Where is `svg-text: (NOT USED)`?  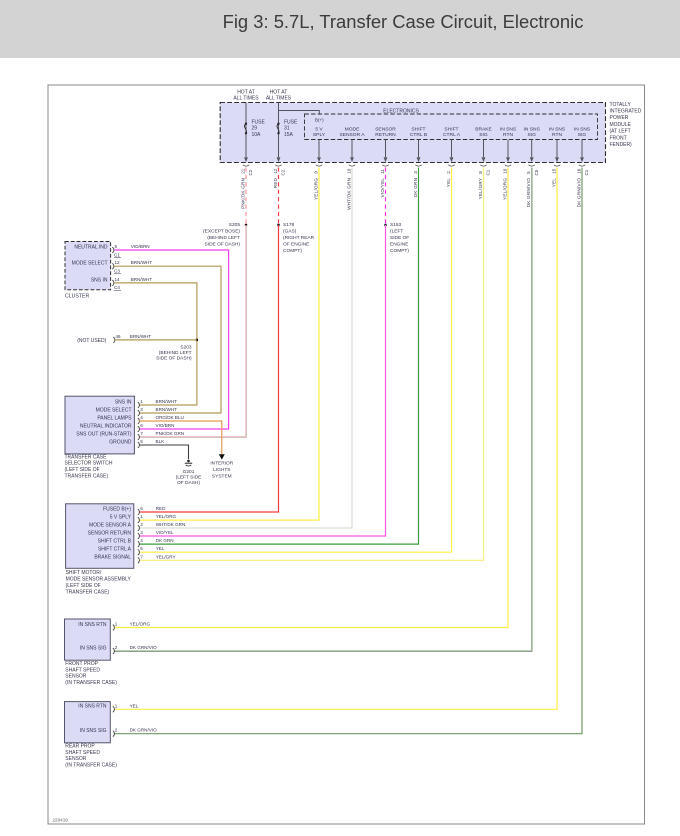 svg-text: (NOT USED) is located at coordinates (91, 341).